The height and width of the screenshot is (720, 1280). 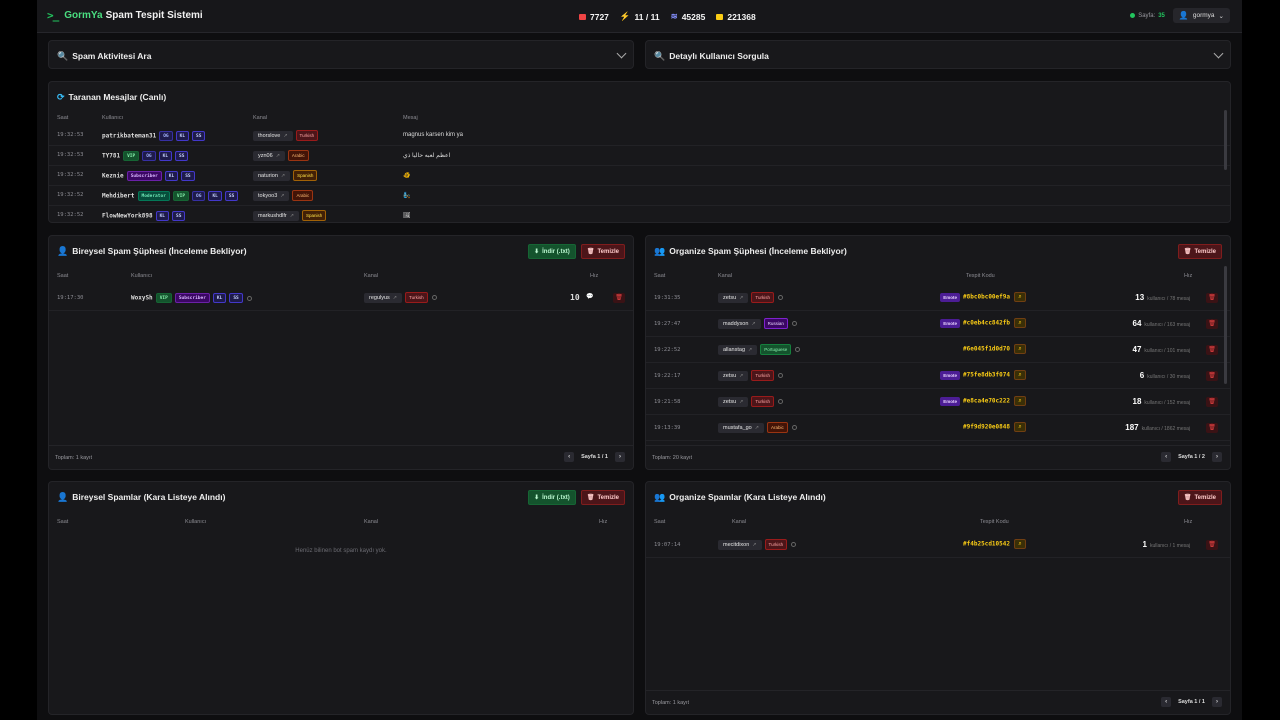 What do you see at coordinates (986, 427) in the screenshot?
I see `detection-code: #9f9d920e0848` at bounding box center [986, 427].